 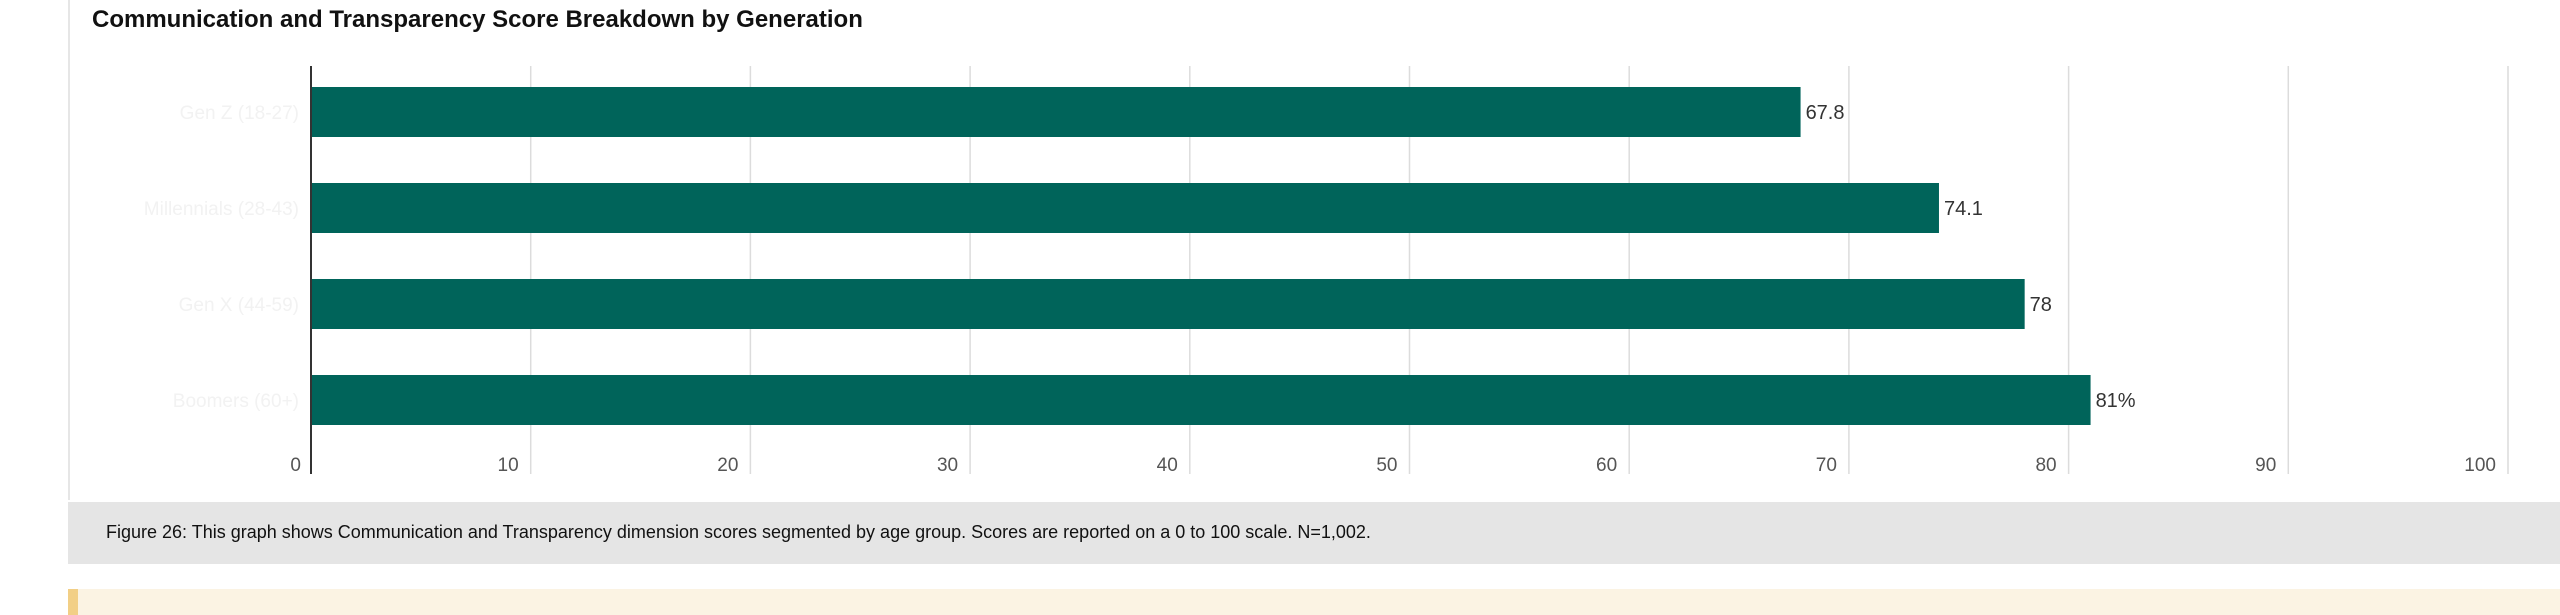 What do you see at coordinates (2480, 465) in the screenshot?
I see `x-tick-label: 100` at bounding box center [2480, 465].